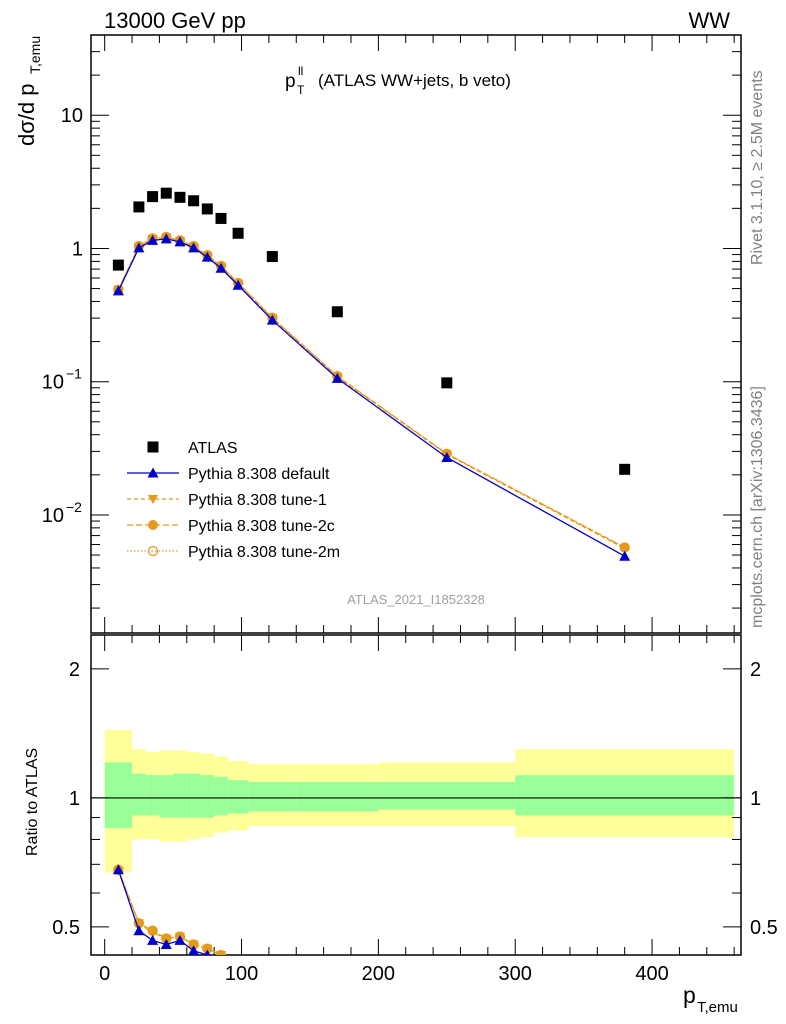 The width and height of the screenshot is (786, 1024). I want to click on plot-title-rest: (ATLAS WW+jets, b veto), so click(414, 80).